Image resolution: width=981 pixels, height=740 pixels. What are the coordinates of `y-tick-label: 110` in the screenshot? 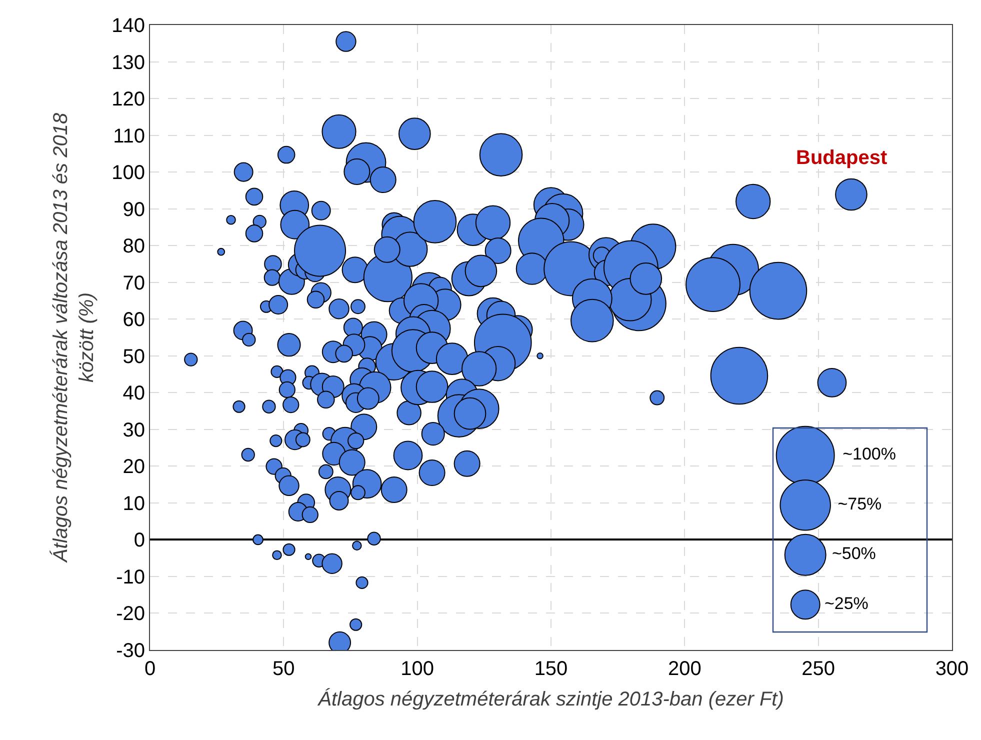 It's located at (129, 136).